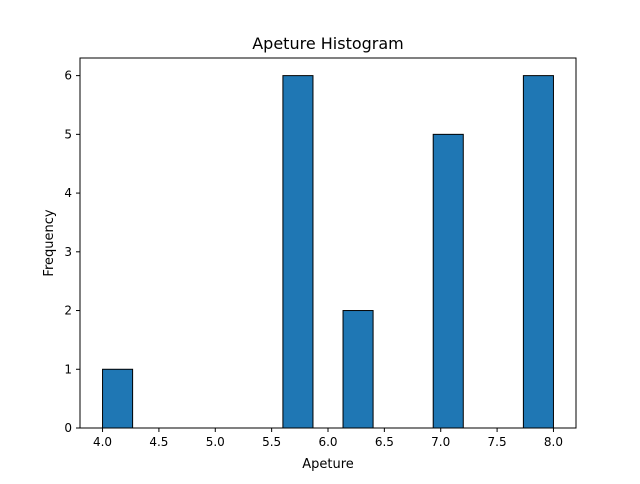  I want to click on y-tick-label: 2, so click(68, 311).